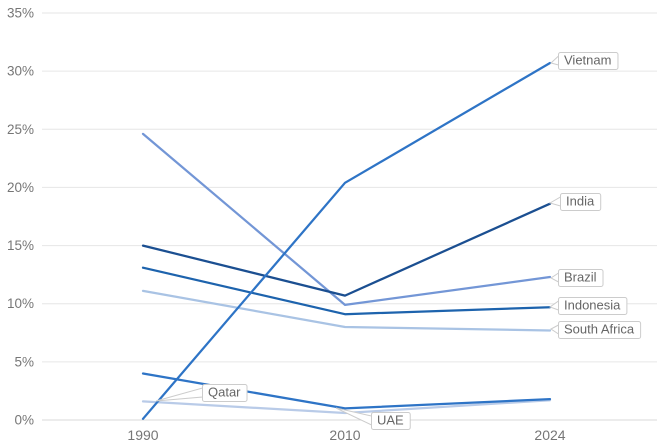  I want to click on series-label-text: Vietnam, so click(587, 60).